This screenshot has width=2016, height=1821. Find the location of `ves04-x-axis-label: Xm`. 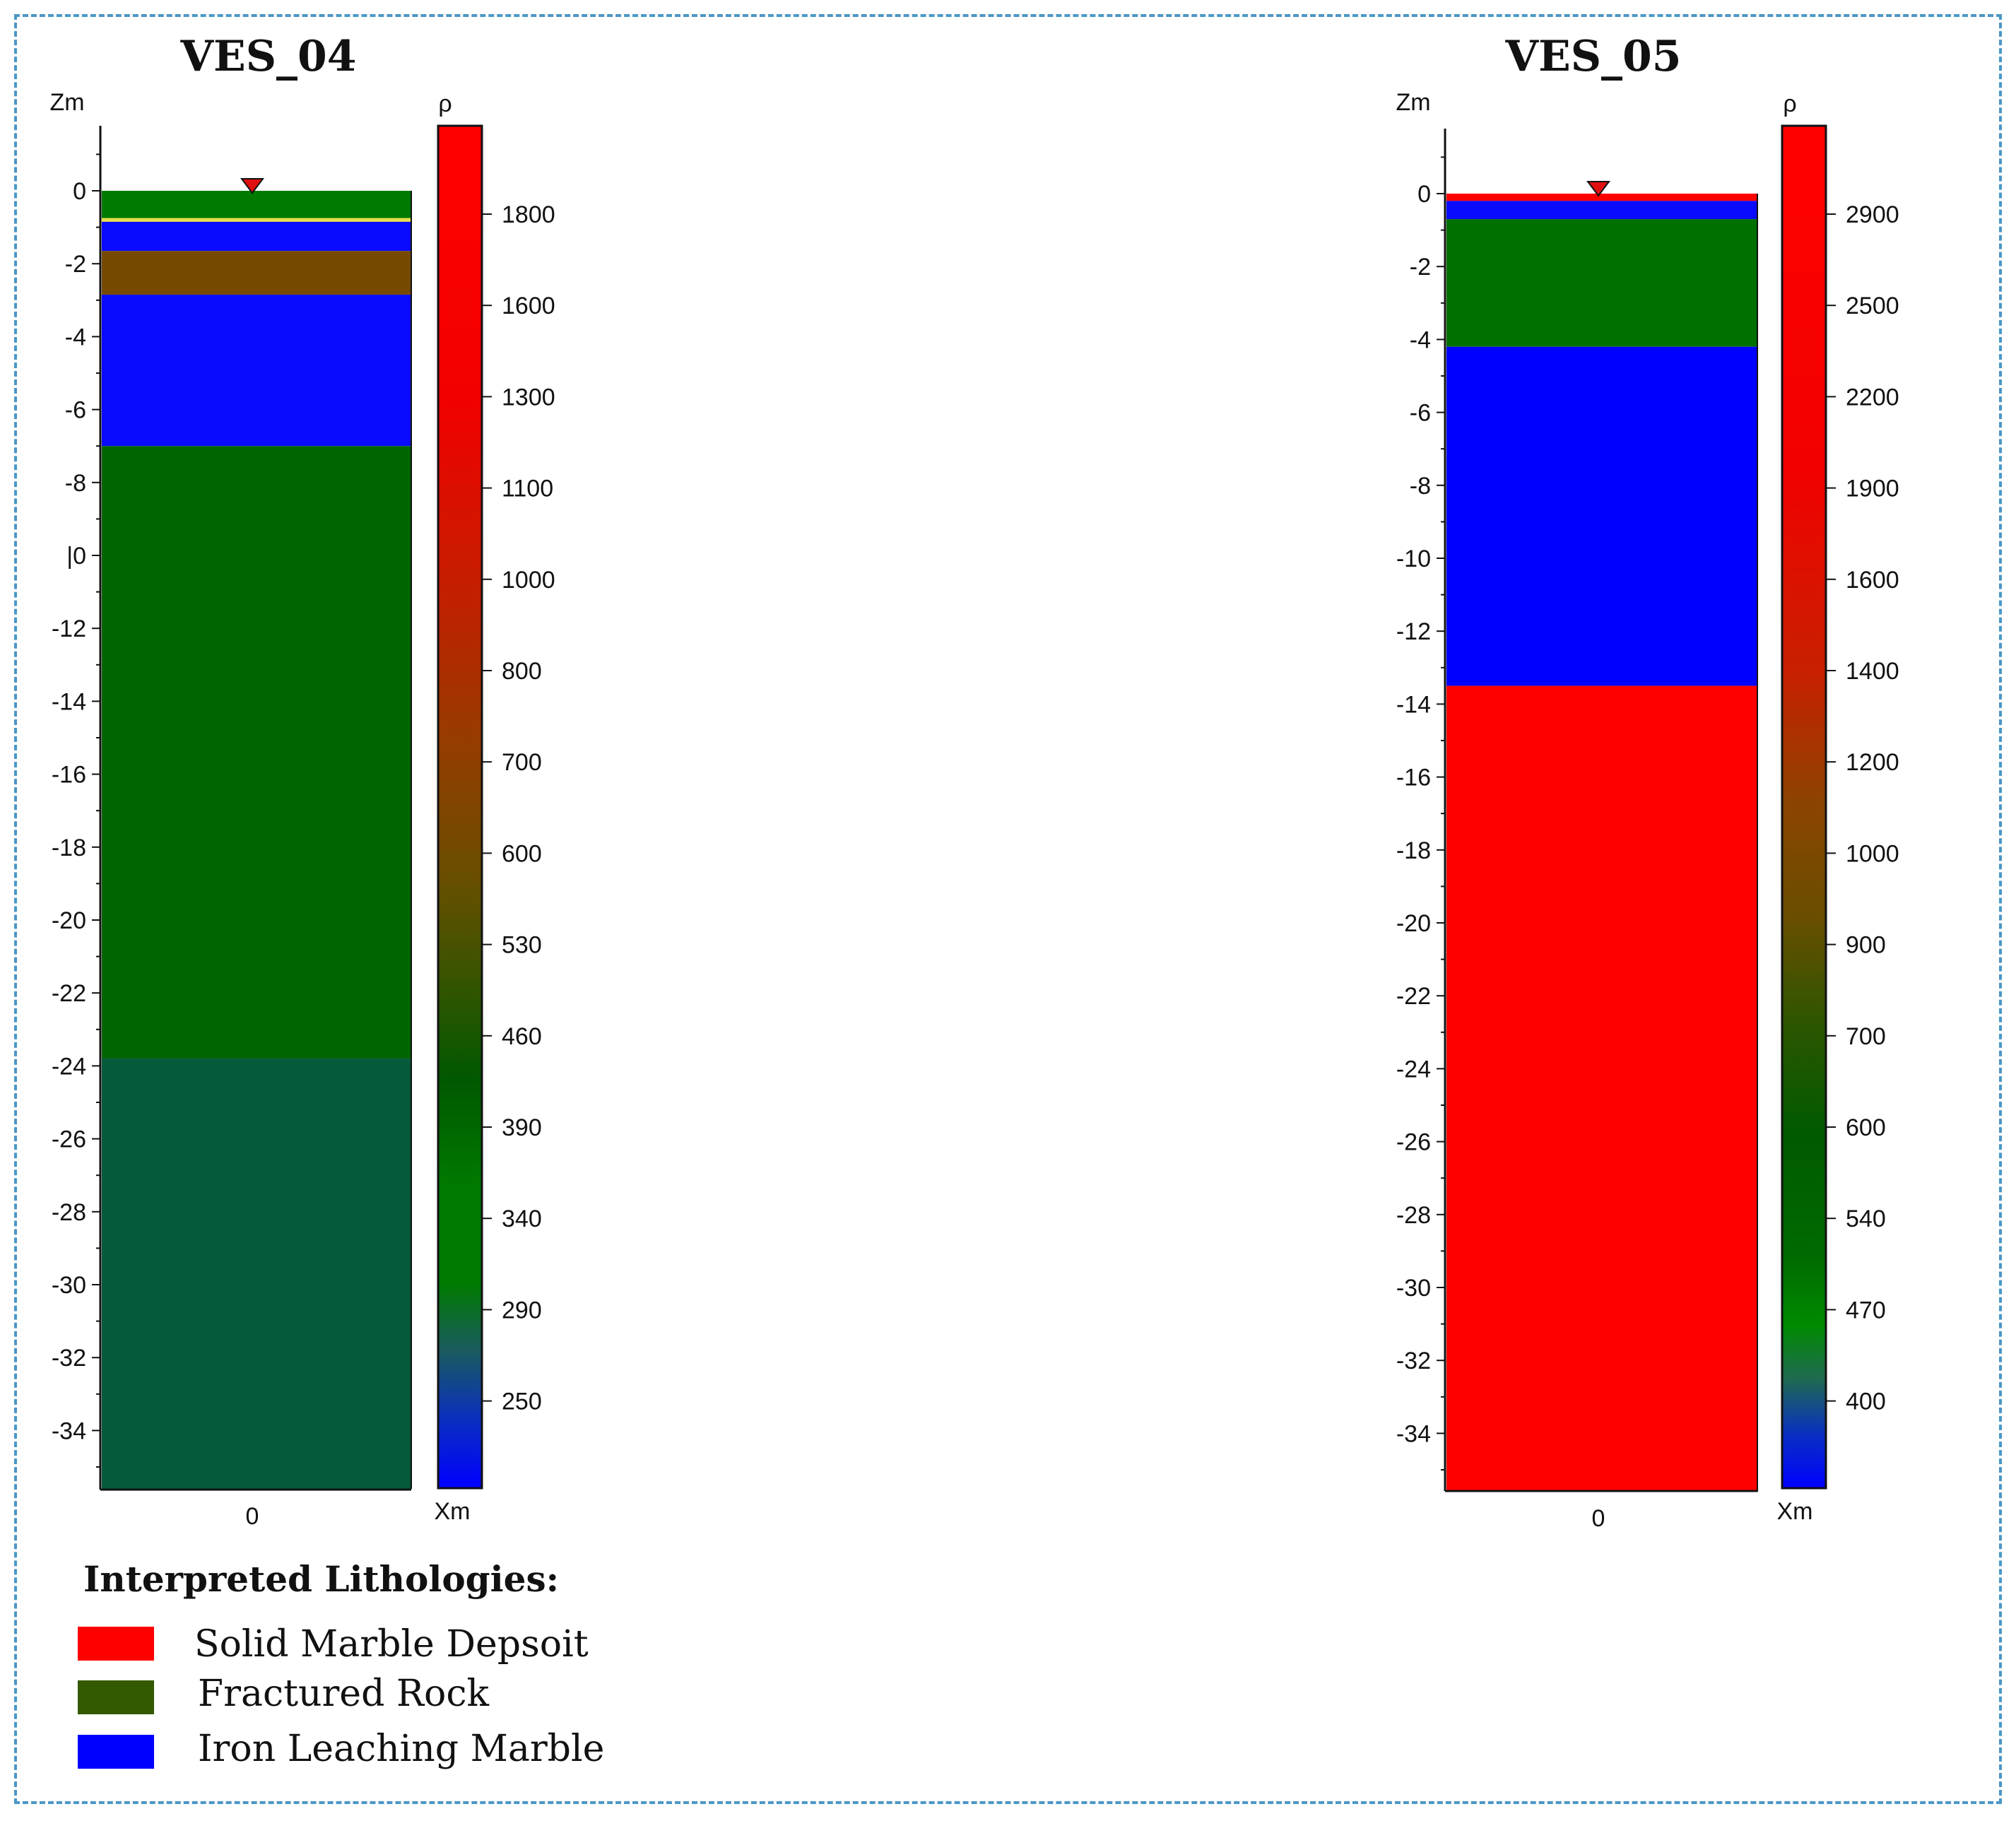

ves04-x-axis-label: Xm is located at coordinates (453, 1512).